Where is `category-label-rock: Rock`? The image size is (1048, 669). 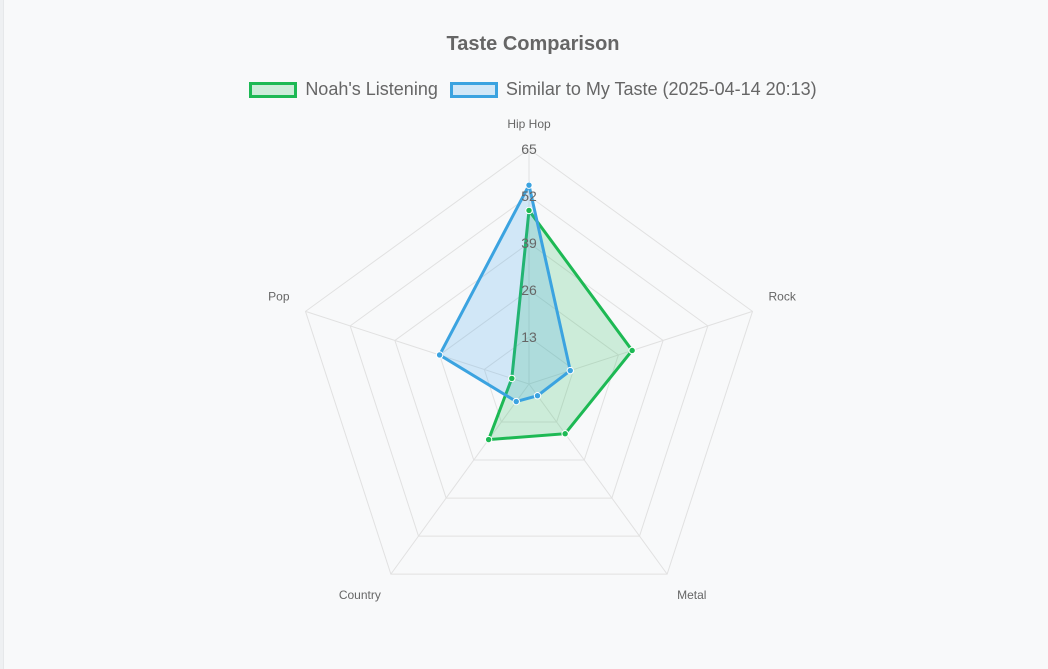 category-label-rock: Rock is located at coordinates (782, 296).